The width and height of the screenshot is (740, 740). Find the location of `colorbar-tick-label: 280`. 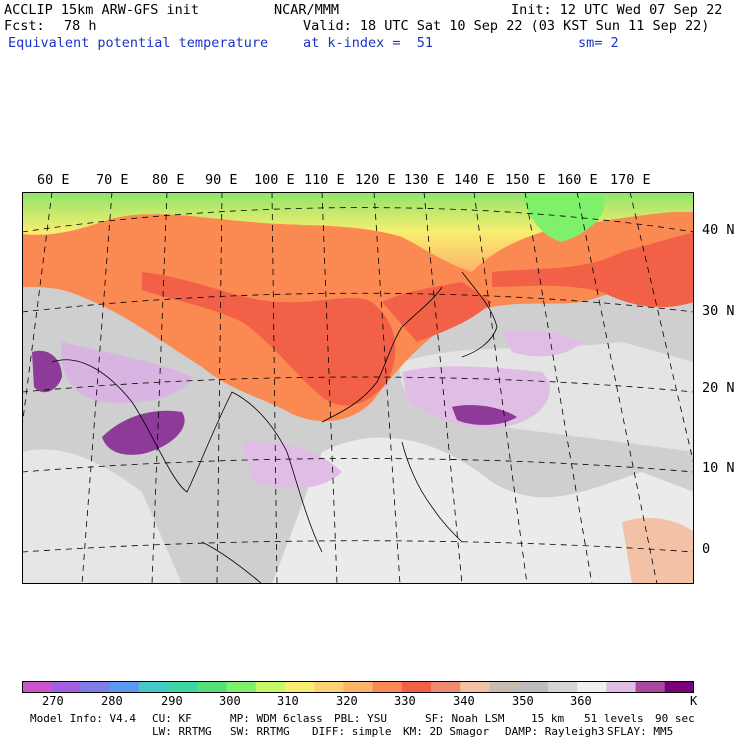

colorbar-tick-label: 280 is located at coordinates (112, 701).